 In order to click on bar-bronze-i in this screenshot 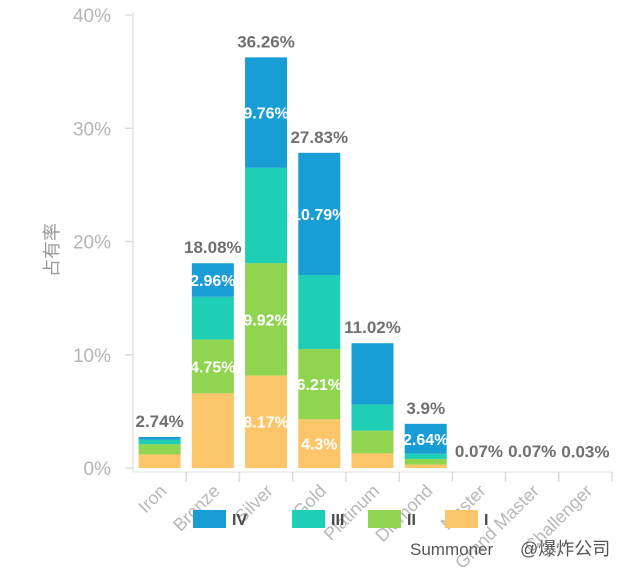, I will do `click(212, 430)`.